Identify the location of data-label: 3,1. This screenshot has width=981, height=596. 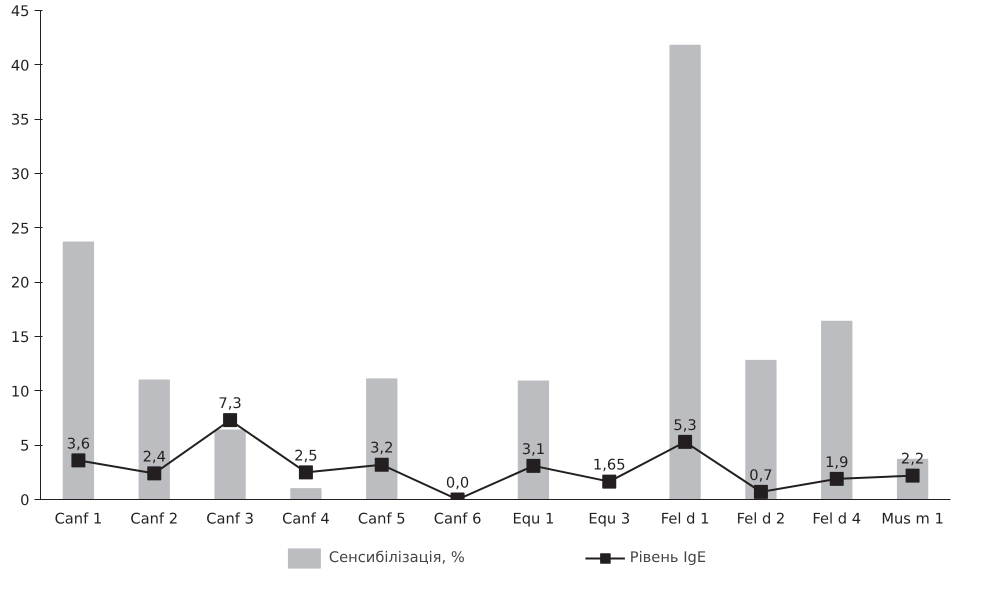
(534, 449).